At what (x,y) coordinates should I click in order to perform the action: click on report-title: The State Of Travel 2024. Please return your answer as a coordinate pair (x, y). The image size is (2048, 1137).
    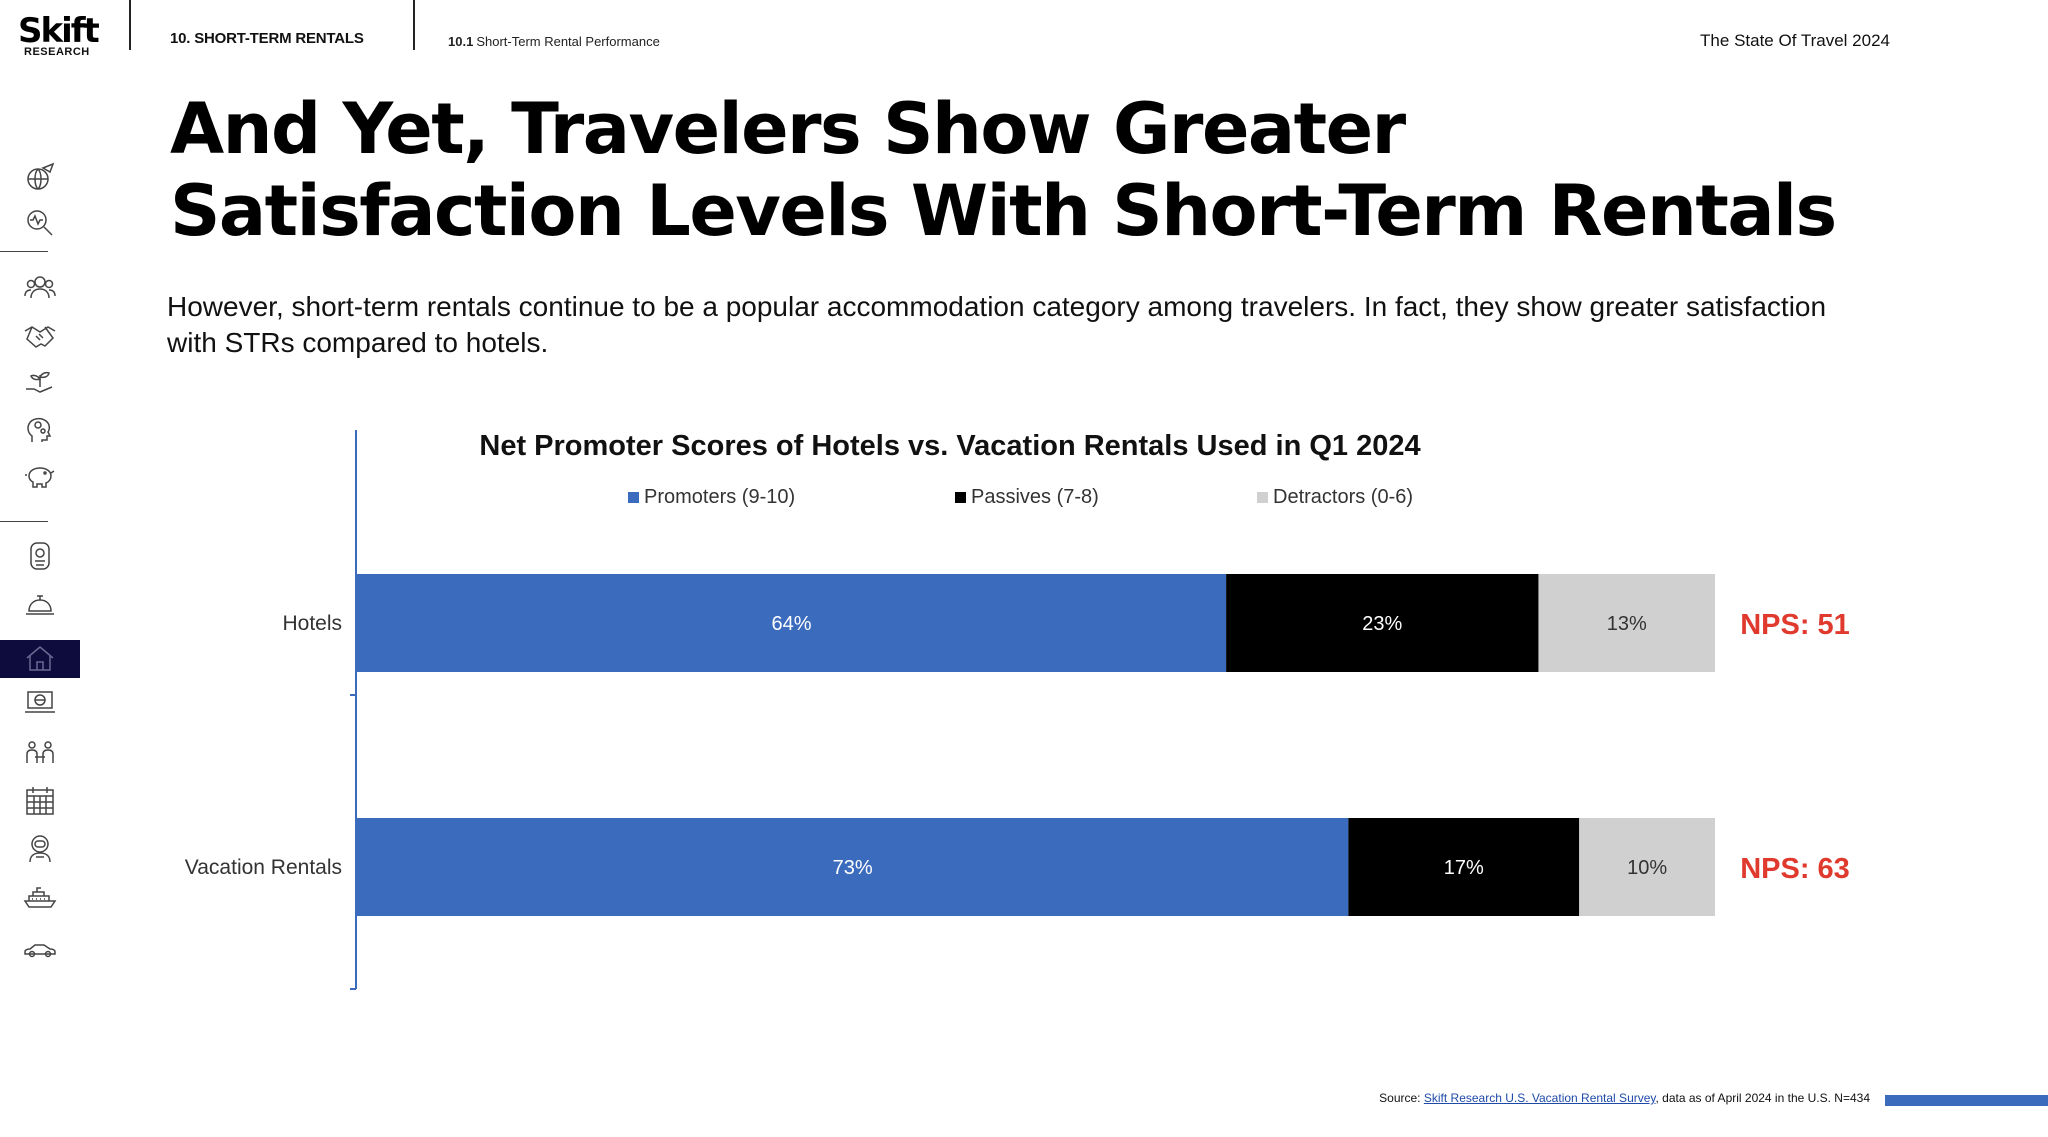
    Looking at the image, I should click on (1795, 40).